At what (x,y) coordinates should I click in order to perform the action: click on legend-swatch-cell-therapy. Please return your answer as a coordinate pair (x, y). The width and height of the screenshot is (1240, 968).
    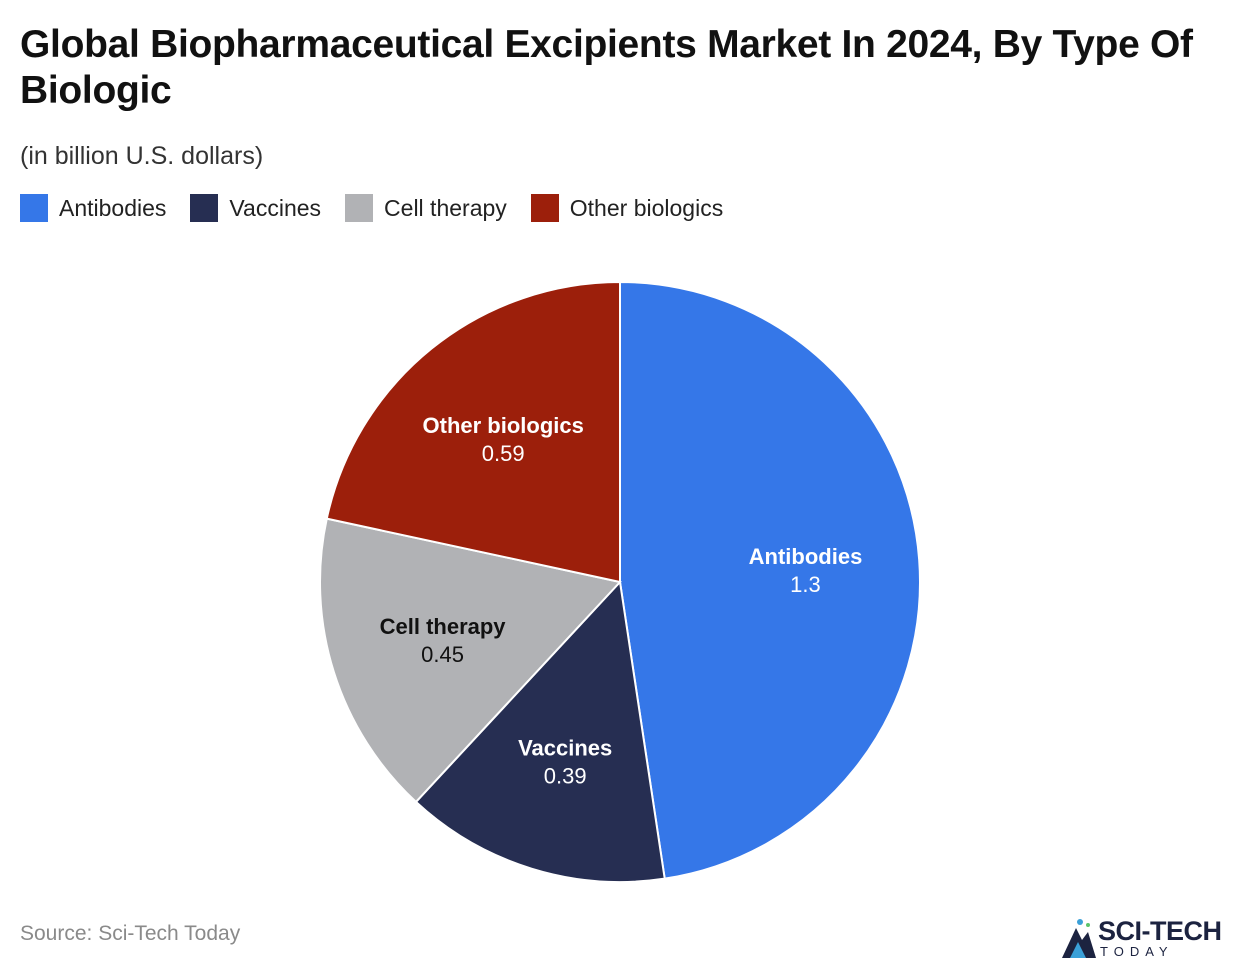
    Looking at the image, I should click on (359, 208).